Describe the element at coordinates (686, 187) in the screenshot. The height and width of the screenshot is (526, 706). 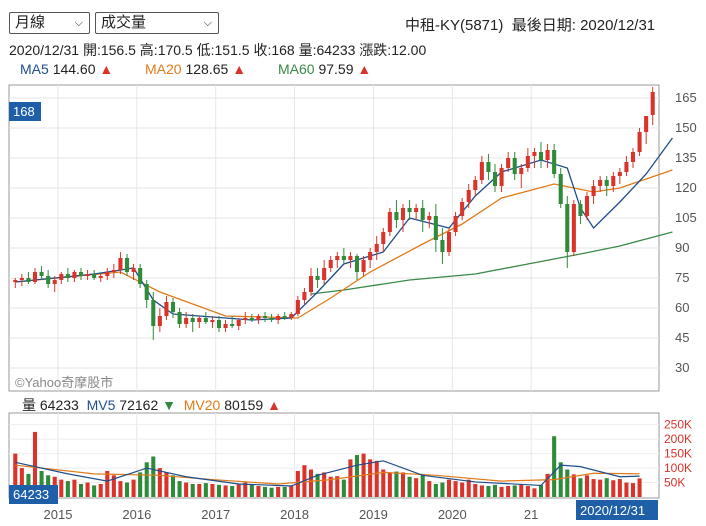
I see `price-tick-label: 120` at that location.